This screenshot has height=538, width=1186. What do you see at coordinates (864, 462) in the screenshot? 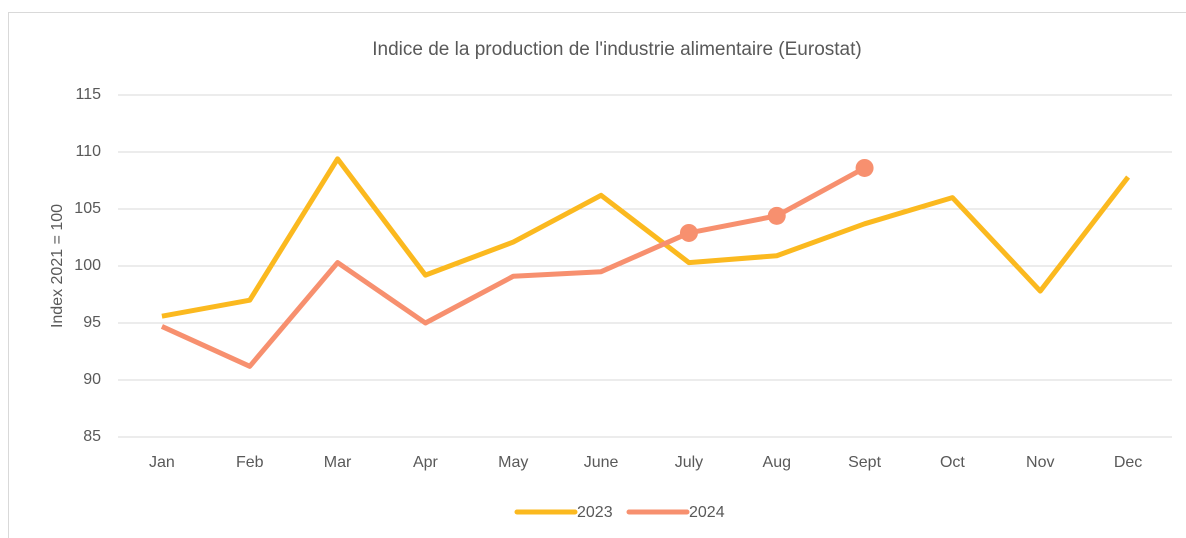
I see `x-tick-label: Sept` at bounding box center [864, 462].